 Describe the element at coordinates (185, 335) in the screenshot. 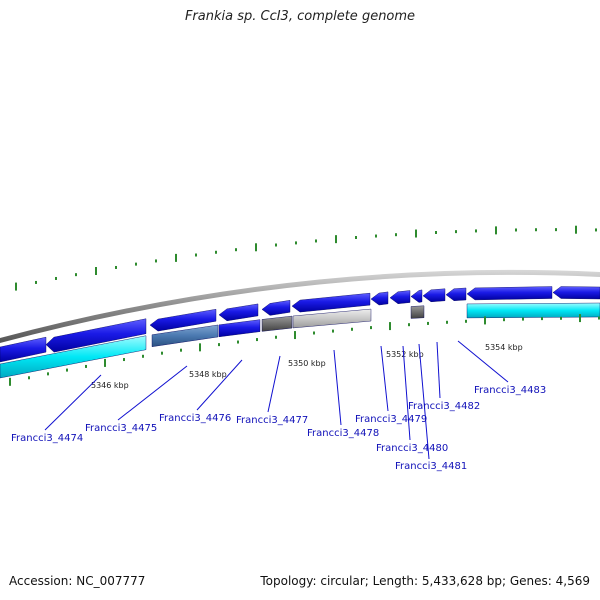

I see `highlighted-cds-block` at that location.